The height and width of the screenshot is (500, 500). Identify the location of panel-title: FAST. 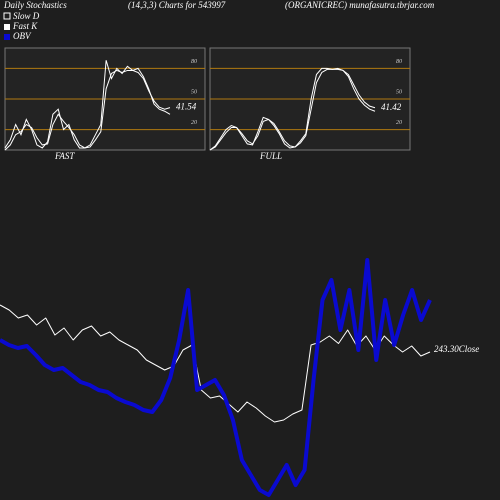
(64, 156).